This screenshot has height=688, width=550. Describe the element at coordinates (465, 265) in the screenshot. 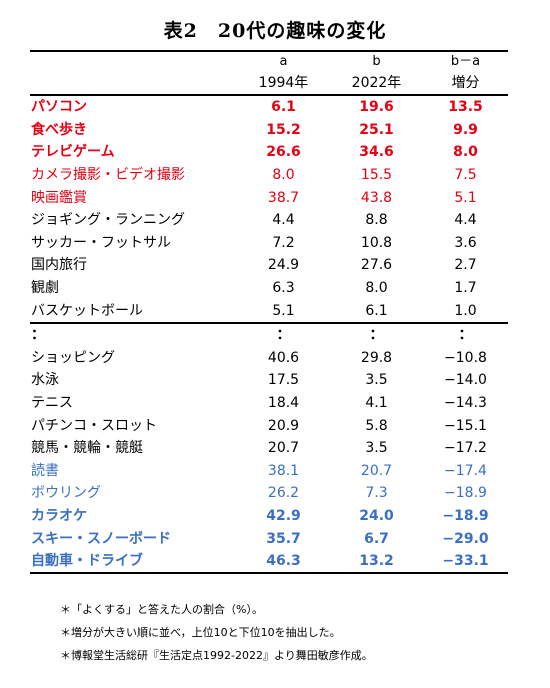

I see `row-value-diff: 2.7` at that location.